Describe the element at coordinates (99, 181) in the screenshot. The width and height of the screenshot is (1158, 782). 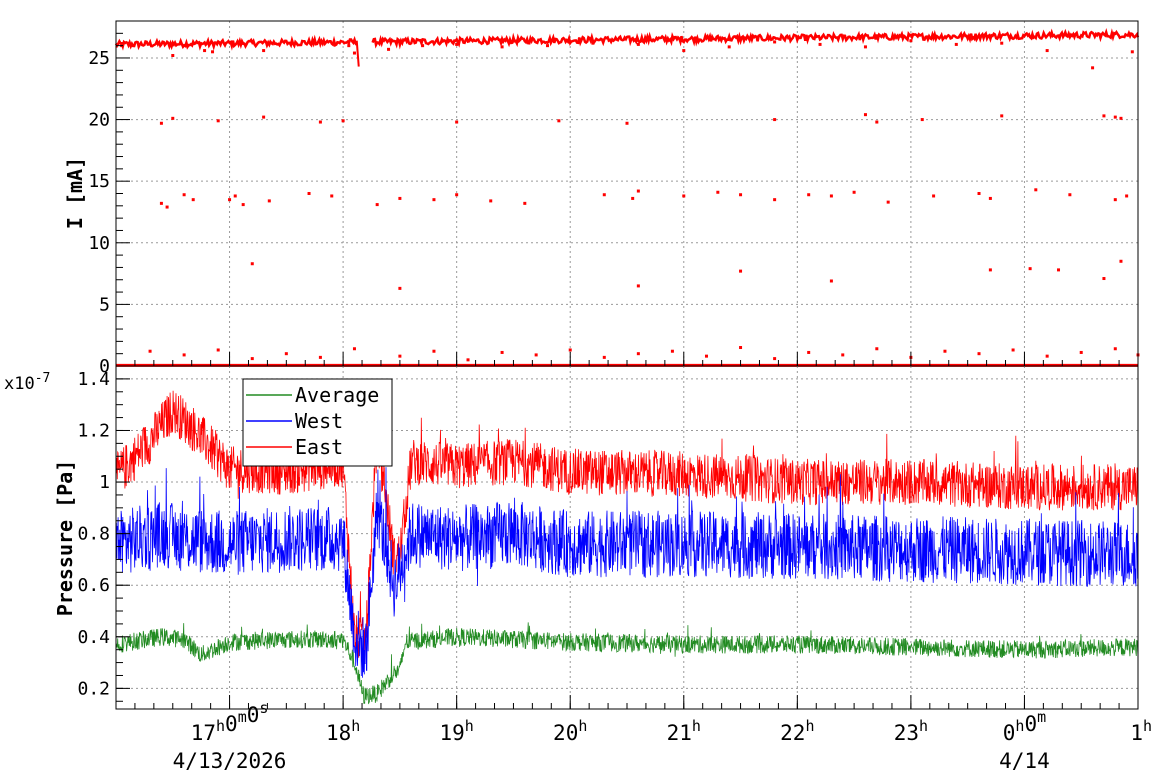
I see `current-y-tick-label: 15` at that location.